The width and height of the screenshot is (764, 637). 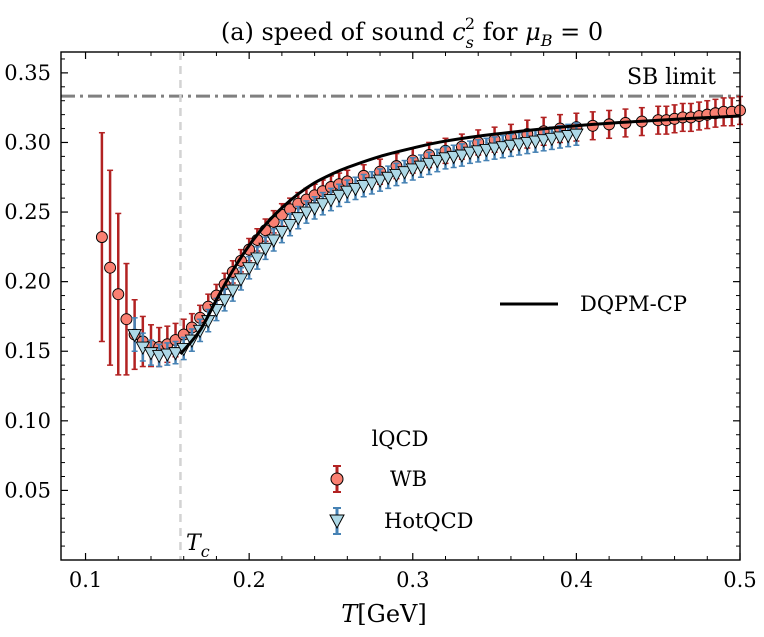 I want to click on x-tick-label: 0.5, so click(x=739, y=580).